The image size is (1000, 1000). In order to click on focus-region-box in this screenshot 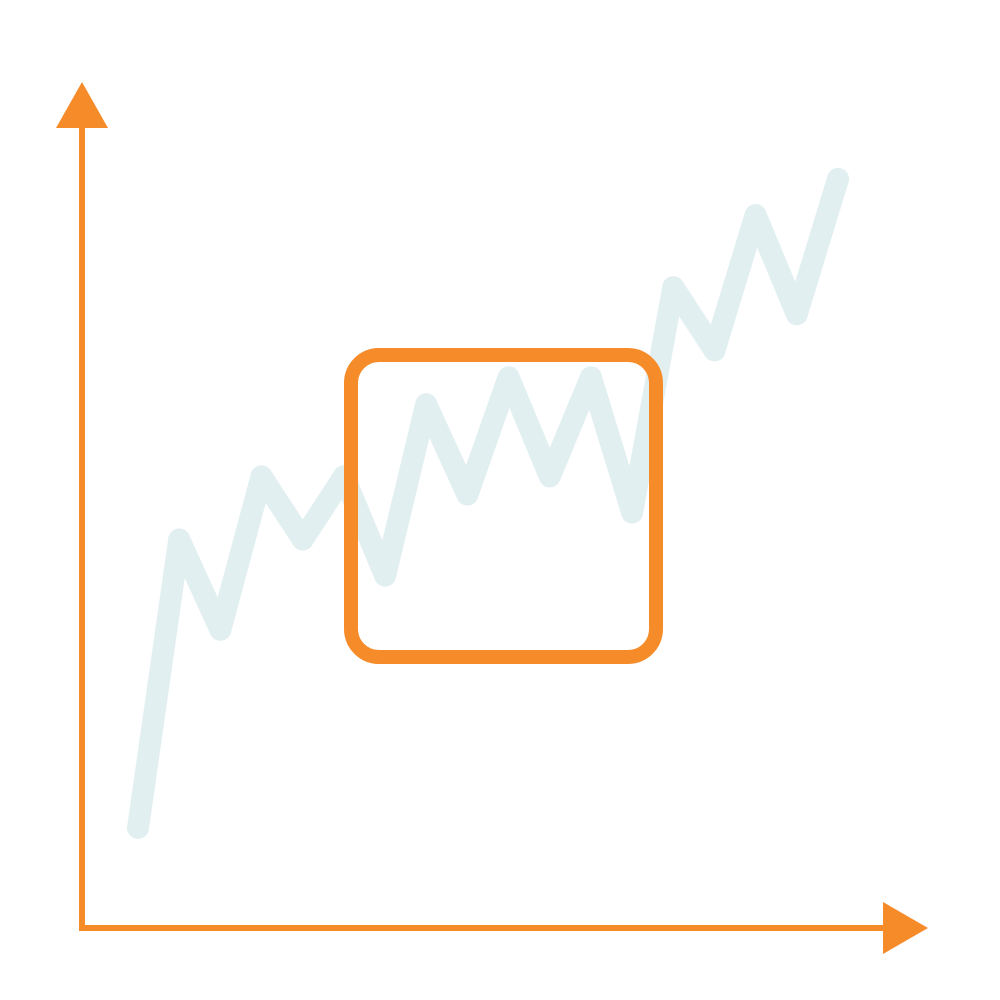, I will do `click(503, 506)`.